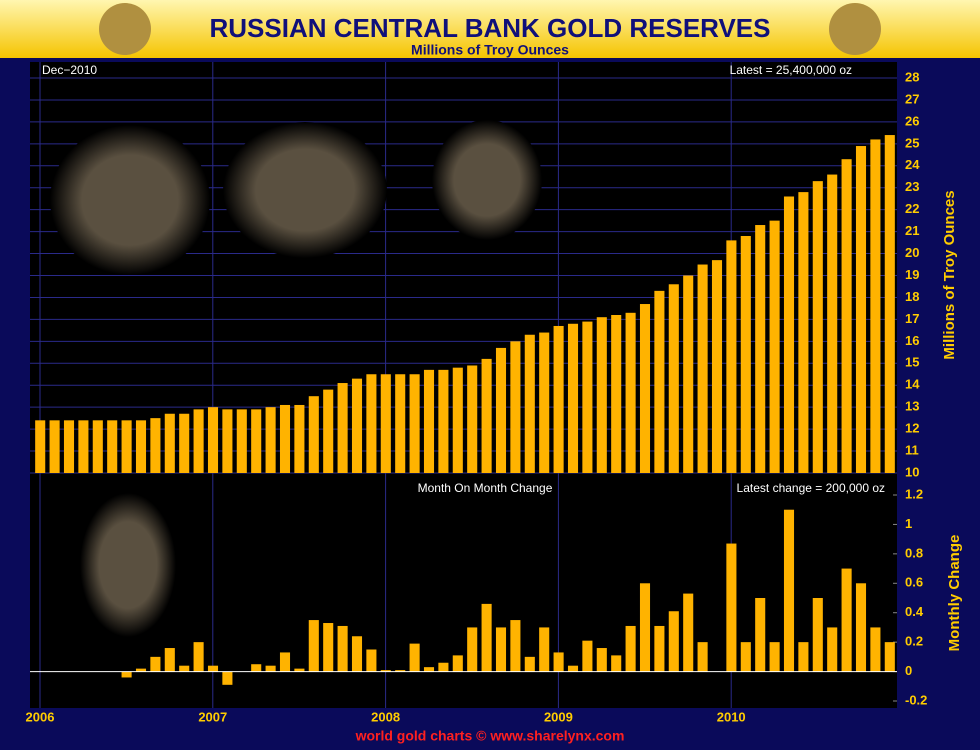 The width and height of the screenshot is (980, 750). Describe the element at coordinates (954, 593) in the screenshot. I see `y-axis-label: Monthly Change` at that location.